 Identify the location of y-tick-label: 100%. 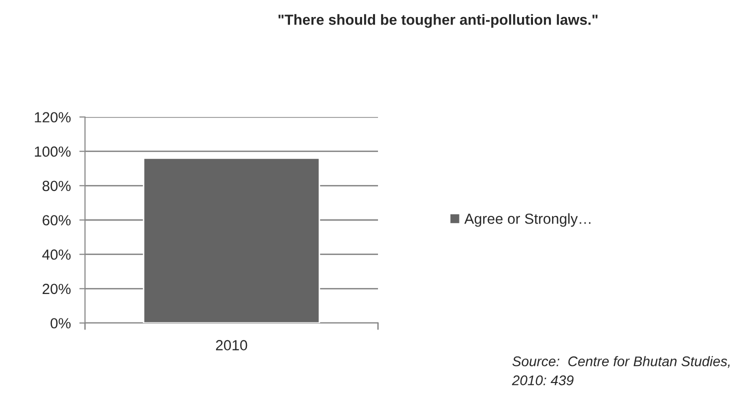
(52, 151).